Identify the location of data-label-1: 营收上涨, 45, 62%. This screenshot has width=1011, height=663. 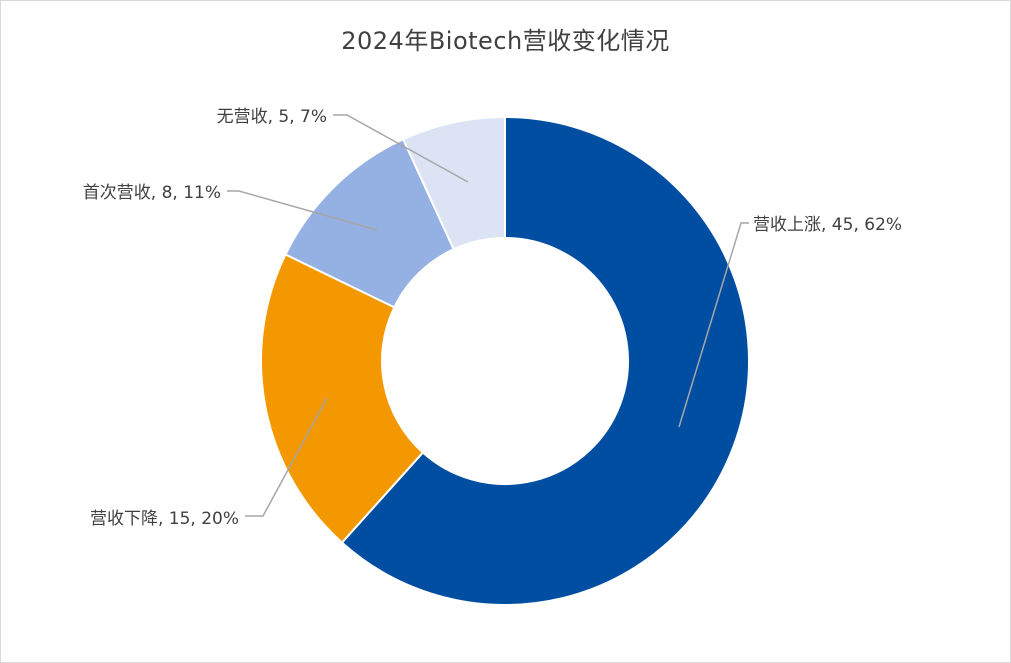
(827, 225).